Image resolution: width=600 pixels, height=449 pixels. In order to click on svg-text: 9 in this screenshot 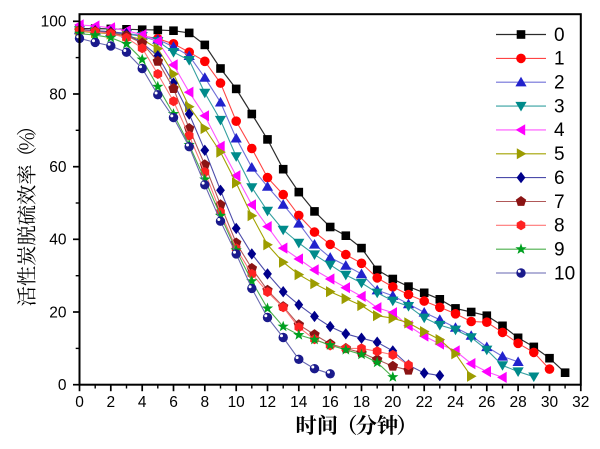, I will do `click(559, 250)`.